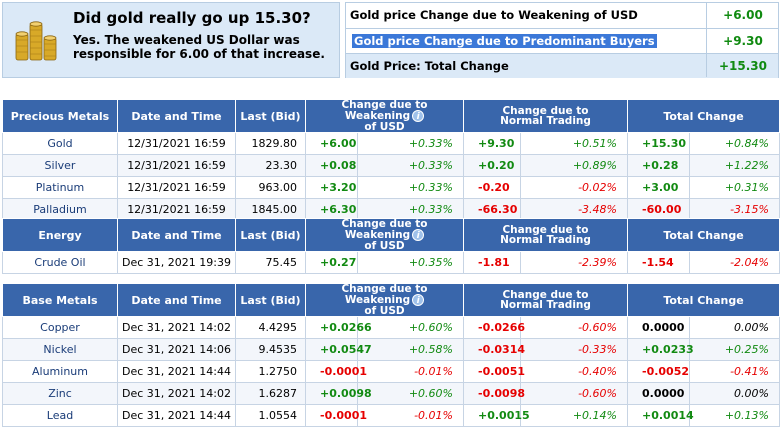 The width and height of the screenshot is (781, 427). I want to click on usd-change-header-line1: Change due to Weakening, so click(384, 110).